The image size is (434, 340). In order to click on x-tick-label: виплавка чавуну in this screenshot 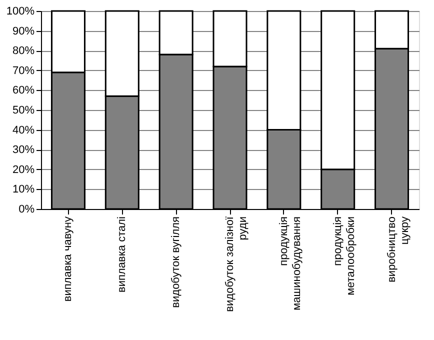, I will do `click(68, 259)`.